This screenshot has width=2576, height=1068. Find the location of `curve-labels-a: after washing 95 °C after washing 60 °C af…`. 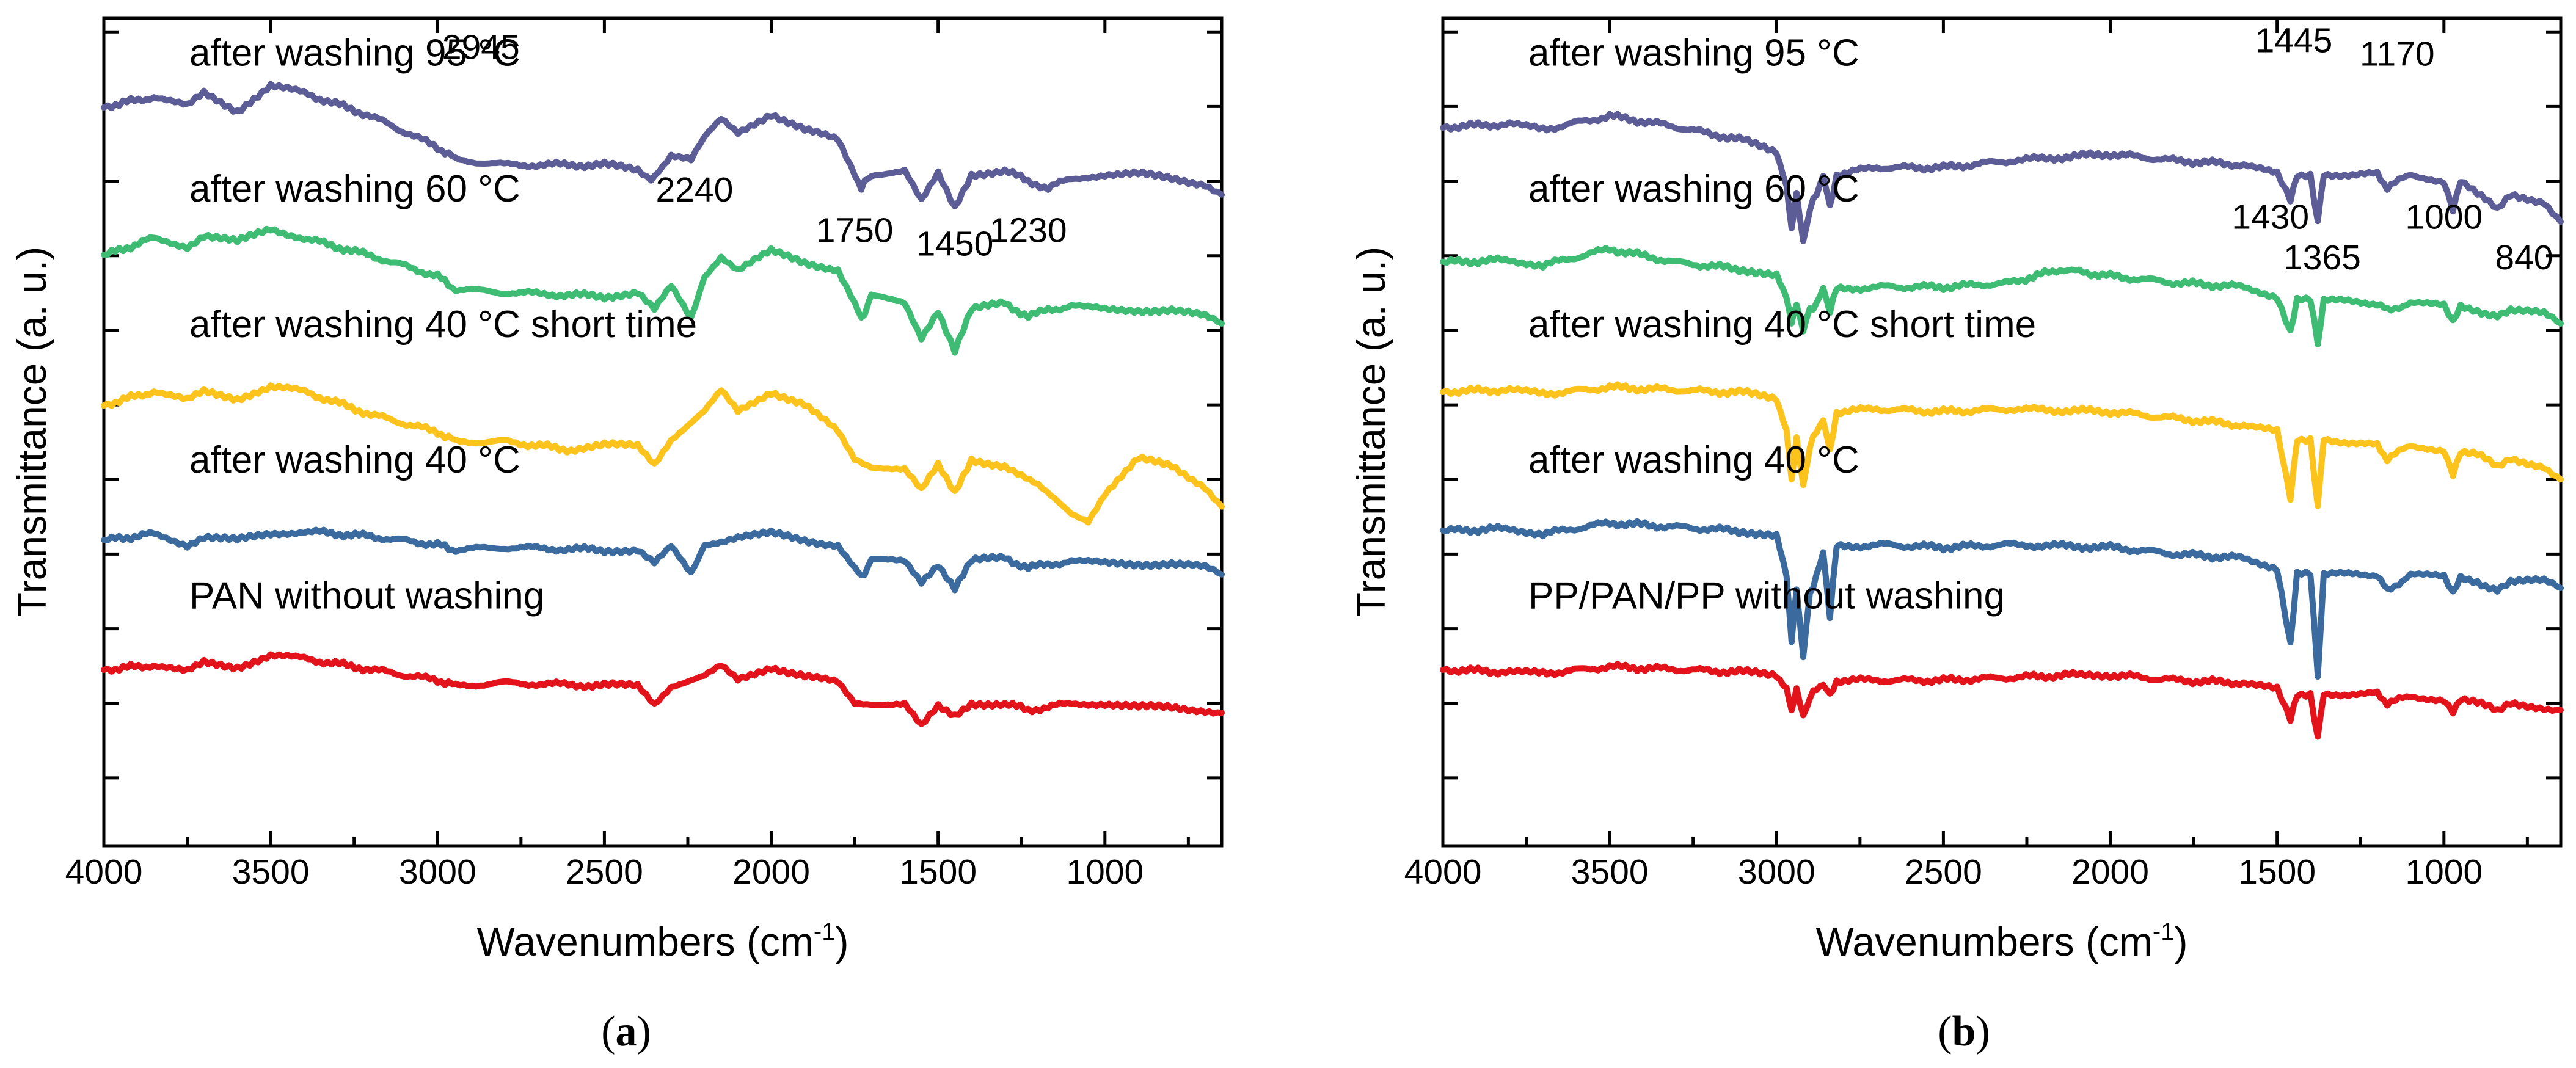

curve-labels-a: after washing 95 °C after washing 60 °C af… is located at coordinates (443, 324).